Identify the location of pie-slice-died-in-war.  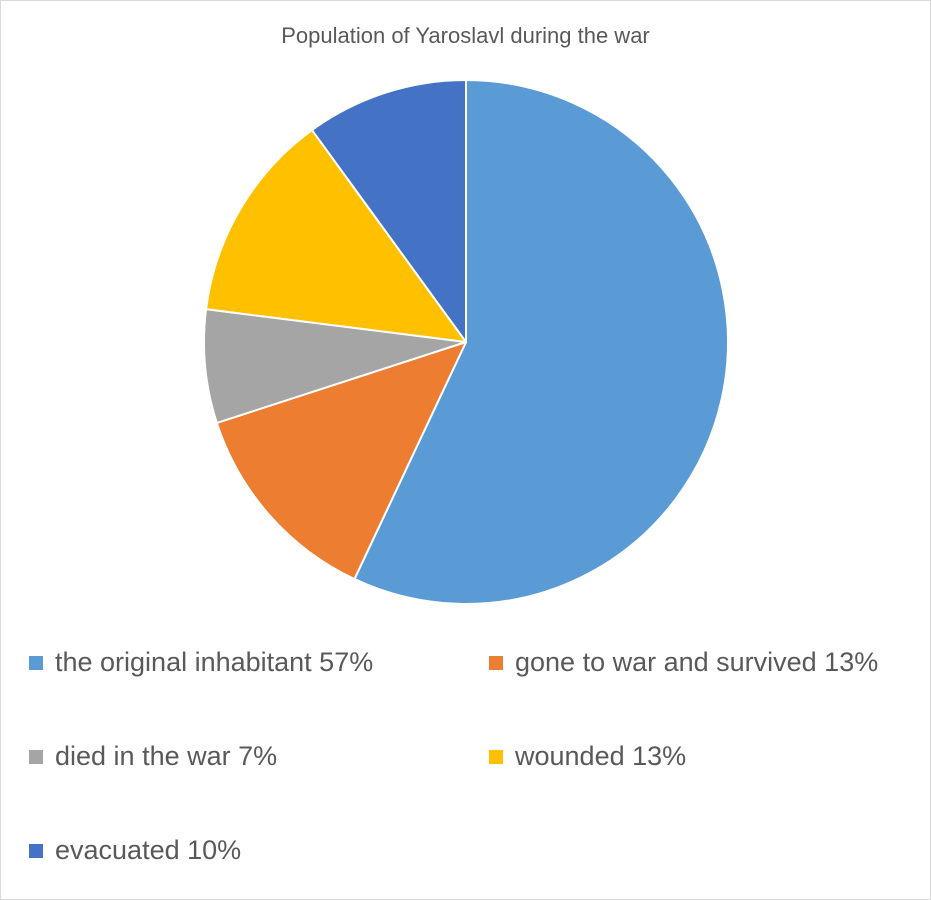
(335, 366).